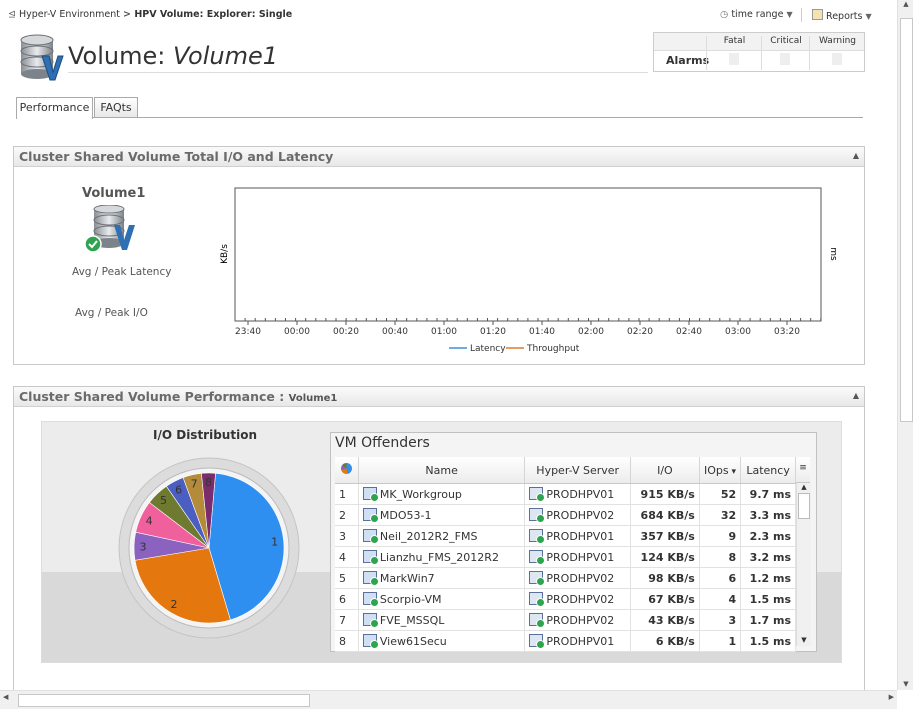 The height and width of the screenshot is (709, 913). I want to click on table-cell: 98 KB/s, so click(665, 578).